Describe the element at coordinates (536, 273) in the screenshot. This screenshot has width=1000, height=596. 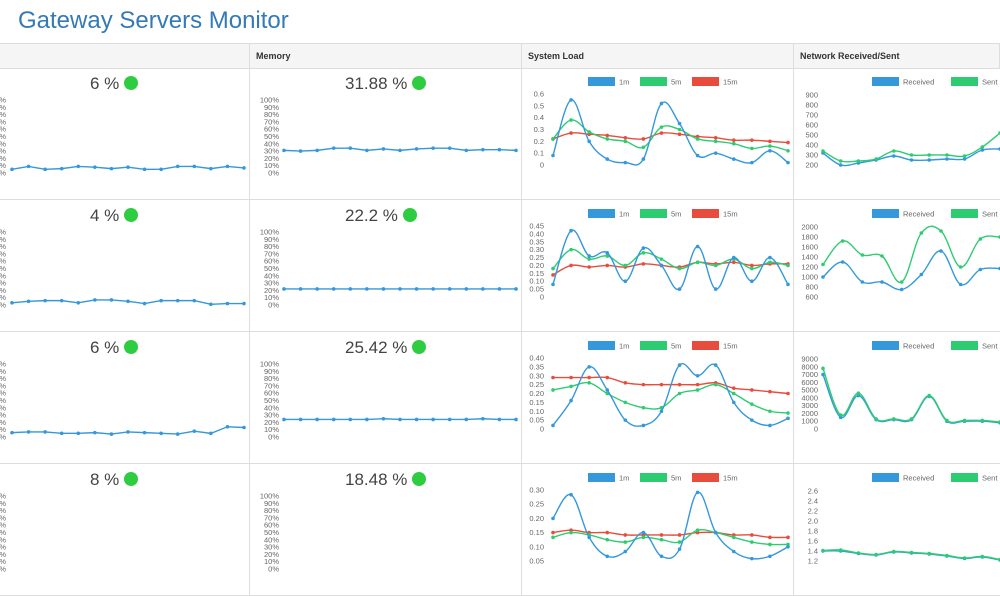
I see `load-tick-label: 0.15` at that location.